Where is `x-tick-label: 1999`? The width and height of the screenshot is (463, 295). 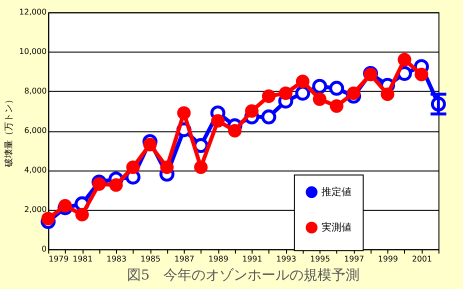
x-tick-label: 1999 is located at coordinates (388, 259).